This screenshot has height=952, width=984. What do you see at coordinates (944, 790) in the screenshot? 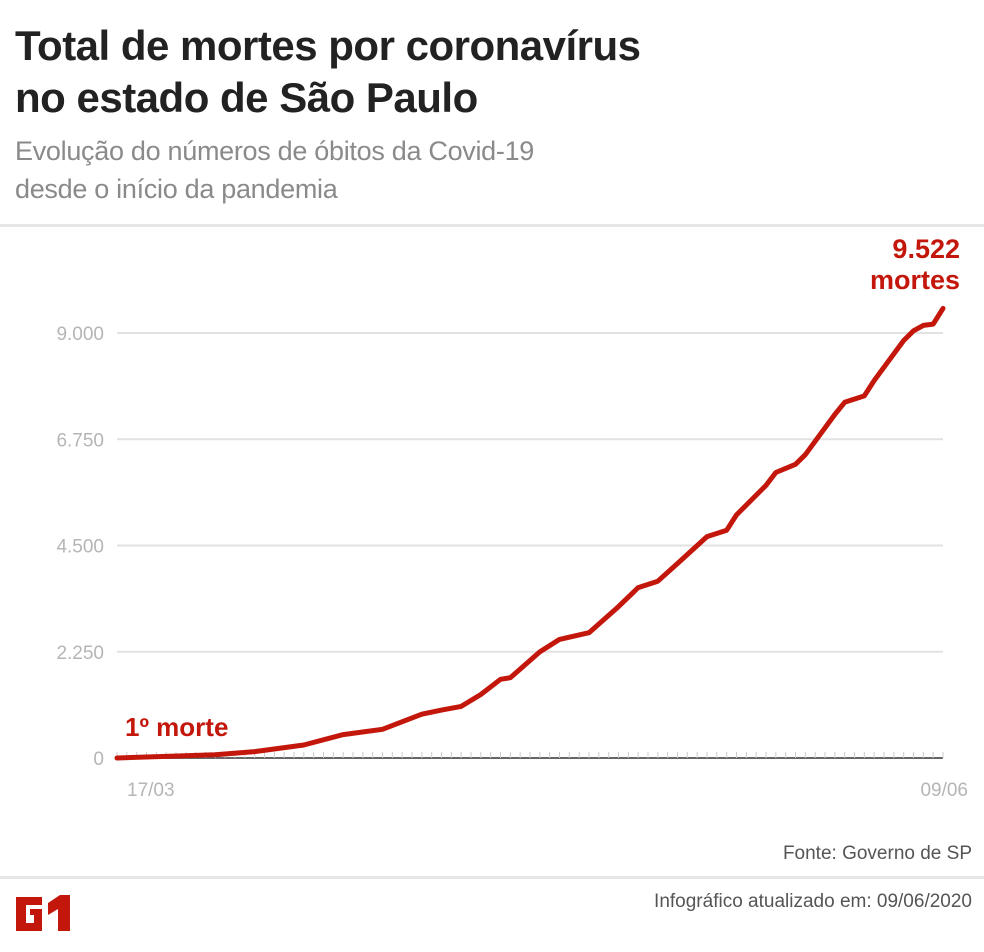
I see `x-tick-label: 09/06` at bounding box center [944, 790].